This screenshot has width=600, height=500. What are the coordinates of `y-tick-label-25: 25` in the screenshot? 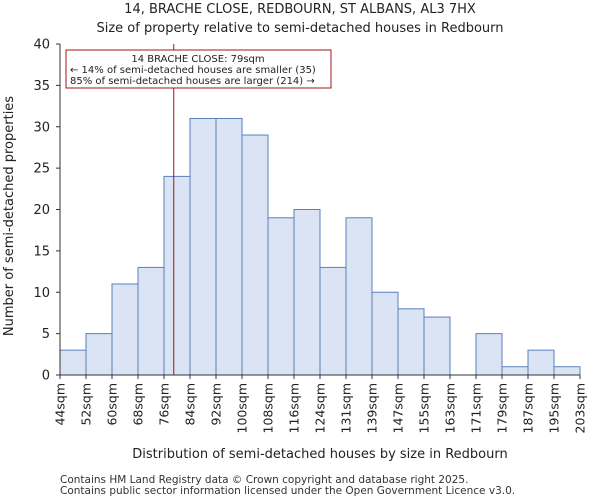 It's located at (41, 169).